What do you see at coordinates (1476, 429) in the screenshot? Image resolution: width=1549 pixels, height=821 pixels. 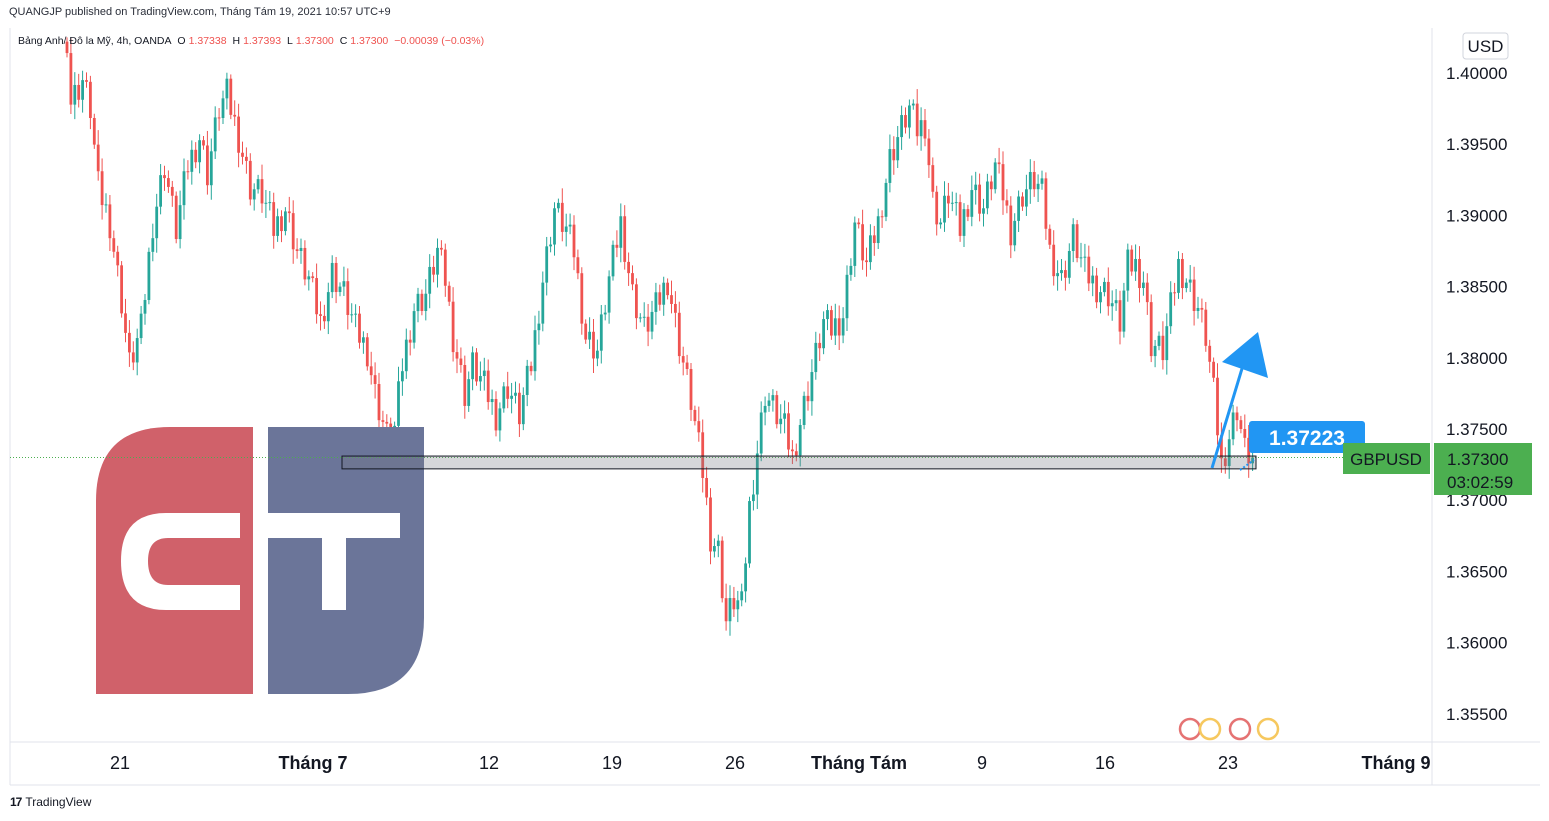 I see `y-tick-label: 1.37500` at bounding box center [1476, 429].